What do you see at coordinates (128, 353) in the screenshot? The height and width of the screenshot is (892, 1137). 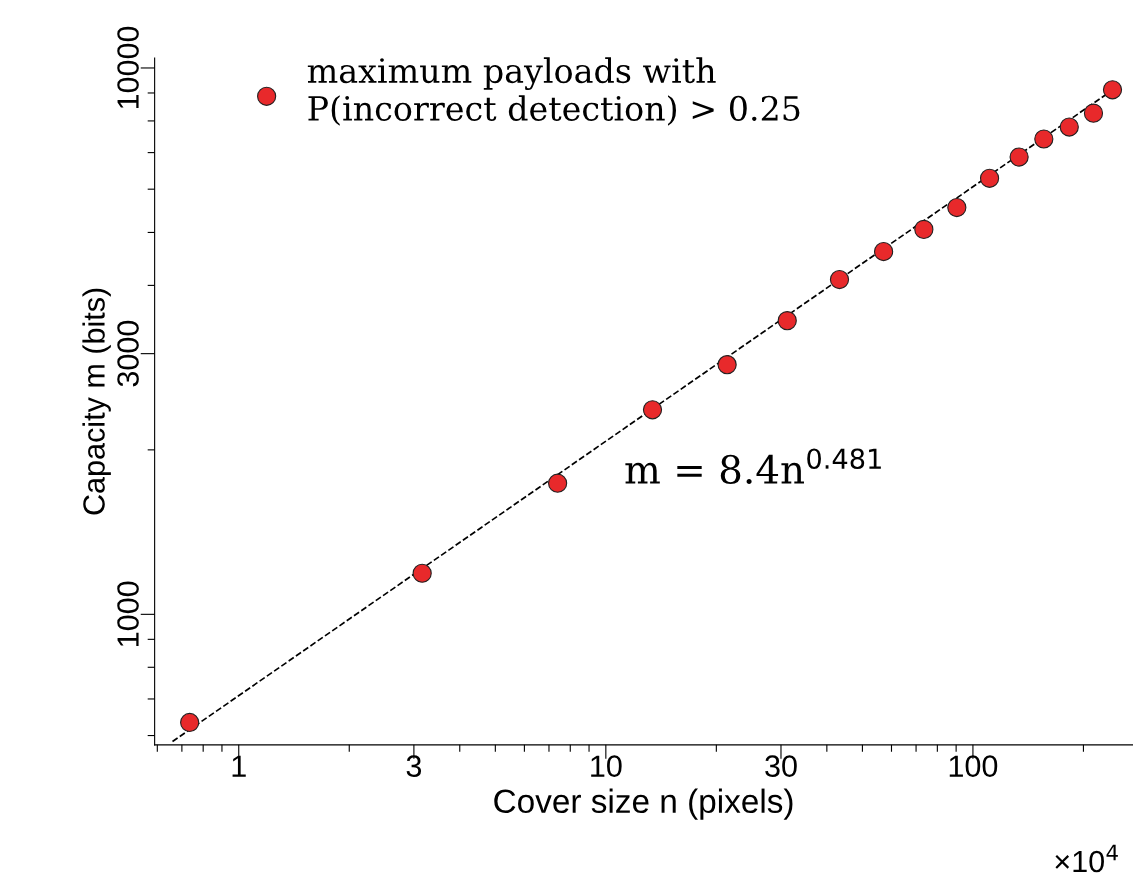 I see `y-tick-label: 3000` at bounding box center [128, 353].